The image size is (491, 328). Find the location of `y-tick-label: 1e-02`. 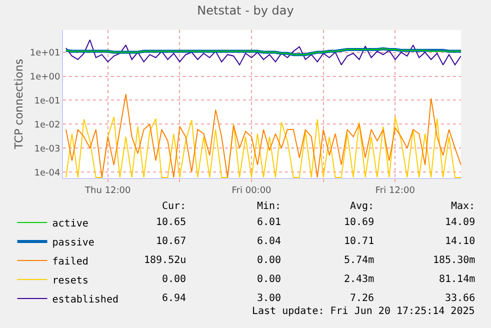

y-tick-label: 1e-02 is located at coordinates (47, 125).